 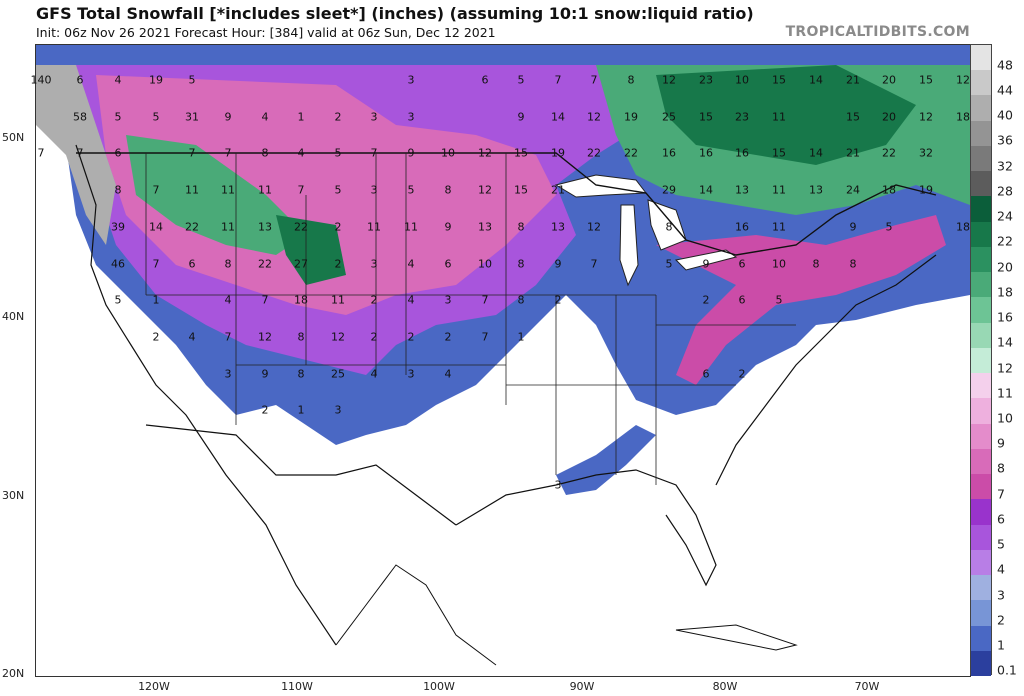 What do you see at coordinates (1005, 317) in the screenshot?
I see `colorbar-label: 16` at bounding box center [1005, 317].